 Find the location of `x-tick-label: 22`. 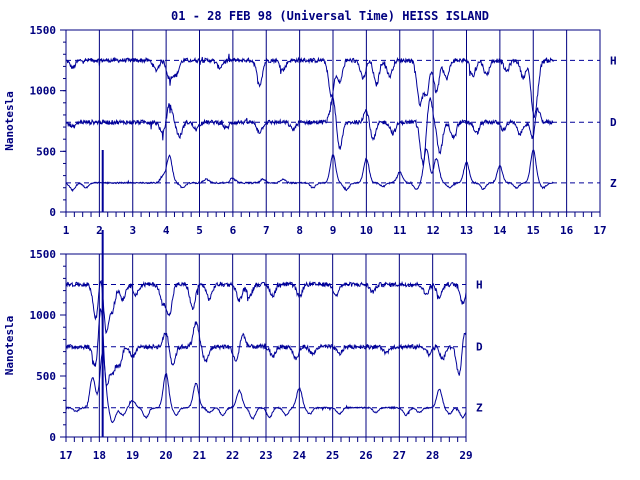

x-tick-label: 22 is located at coordinates (232, 455).